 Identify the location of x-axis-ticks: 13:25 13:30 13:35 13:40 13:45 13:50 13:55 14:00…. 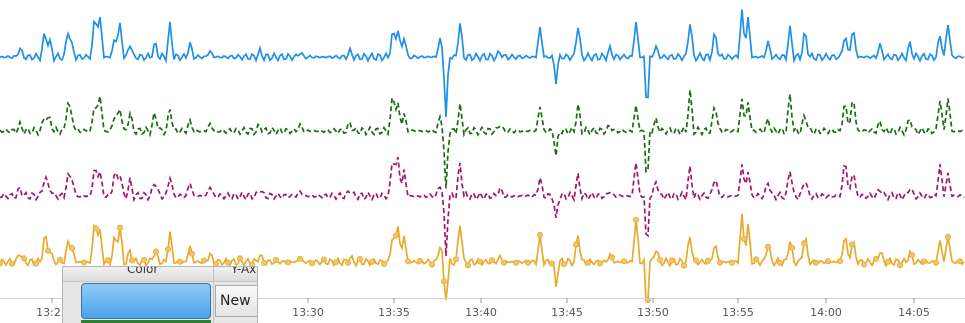
(483, 308).